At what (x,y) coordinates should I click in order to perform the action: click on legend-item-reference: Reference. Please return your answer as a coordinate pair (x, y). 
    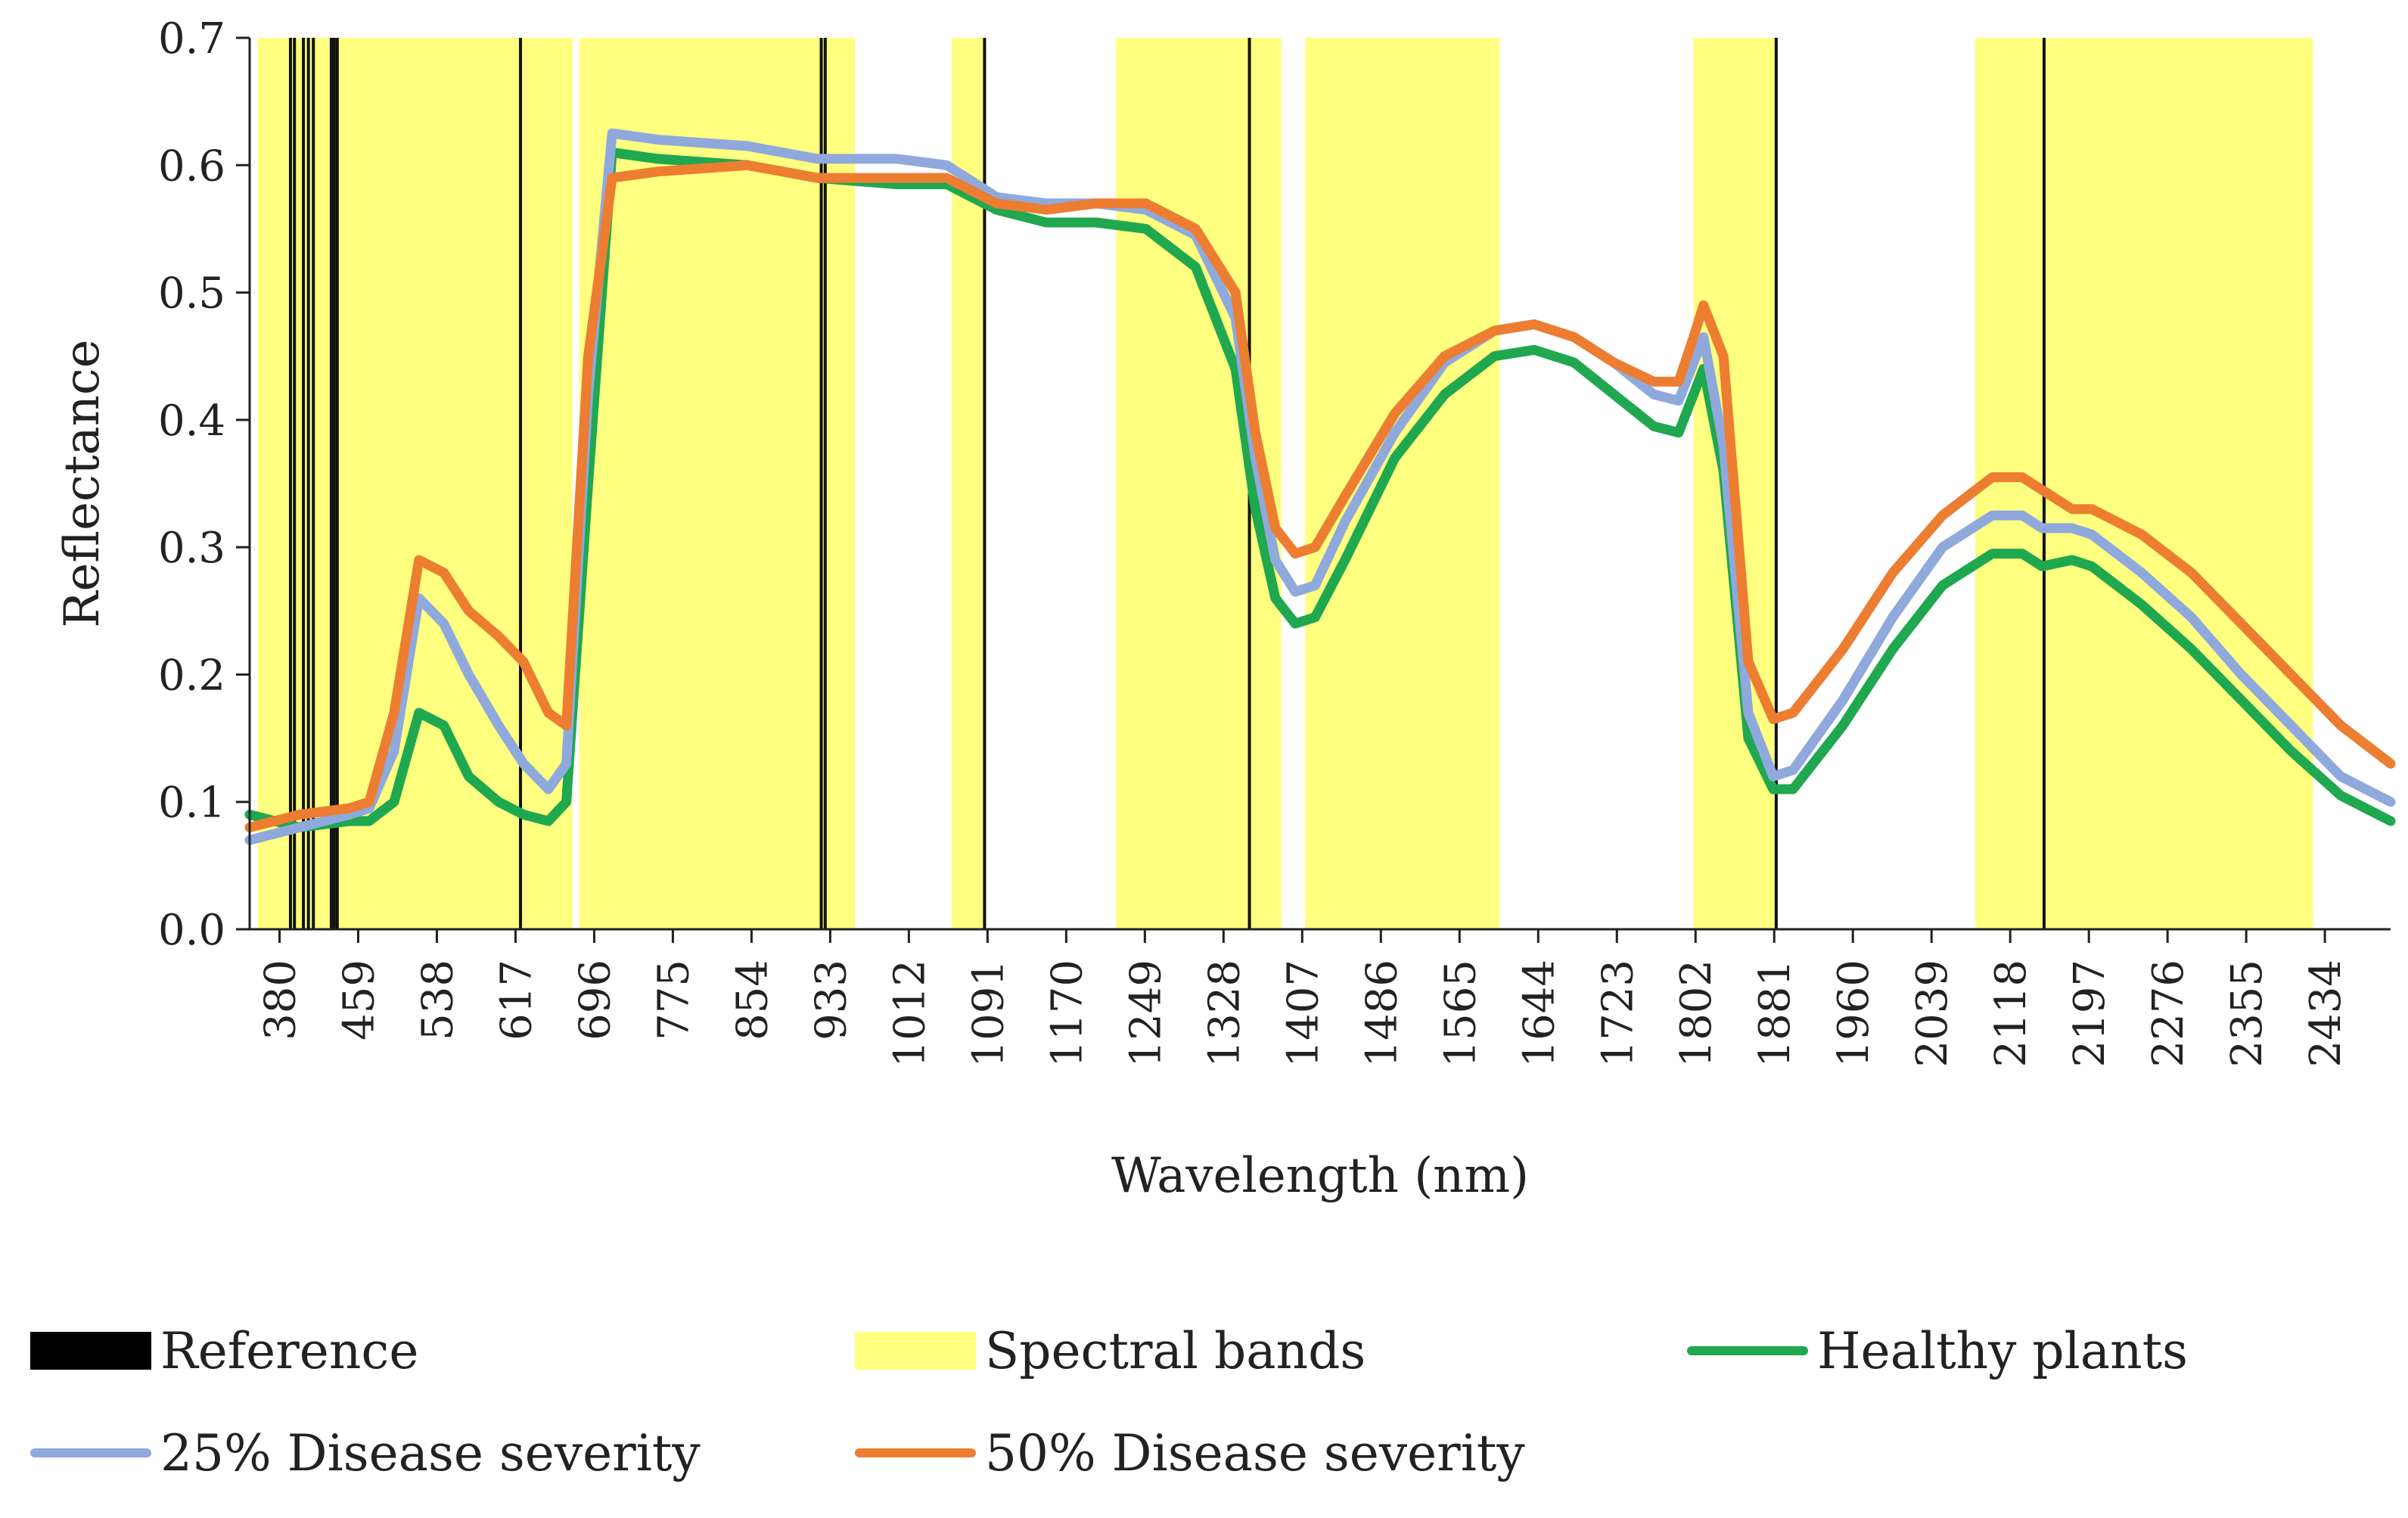
    Looking at the image, I should click on (224, 1351).